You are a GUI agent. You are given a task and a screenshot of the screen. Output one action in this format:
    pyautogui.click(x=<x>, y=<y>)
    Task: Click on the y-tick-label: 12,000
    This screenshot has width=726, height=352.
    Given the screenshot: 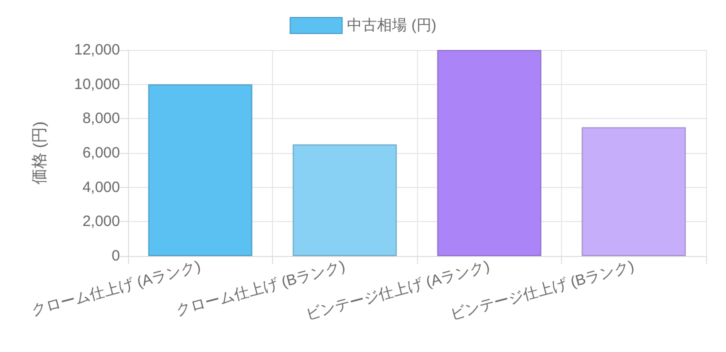 What is the action you would take?
    pyautogui.click(x=97, y=50)
    